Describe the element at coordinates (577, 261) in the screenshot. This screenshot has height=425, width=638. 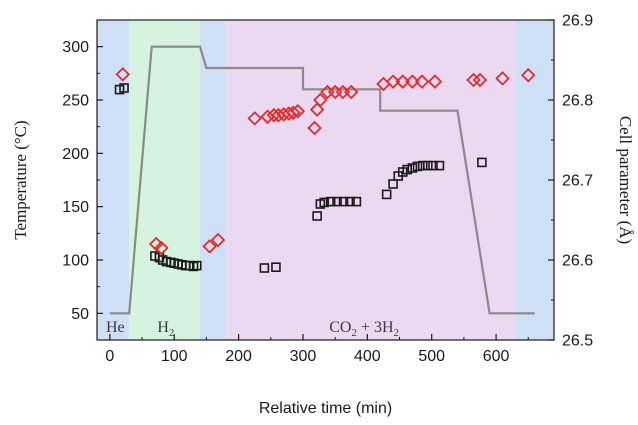
I see `y-right-tick-label: 26.6` at that location.